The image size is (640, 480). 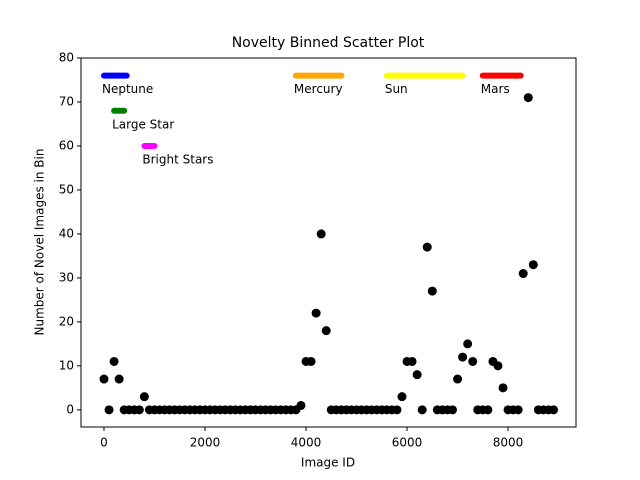 What do you see at coordinates (40, 242) in the screenshot?
I see `y-axis-label: Number of Novel Images in Bin` at bounding box center [40, 242].